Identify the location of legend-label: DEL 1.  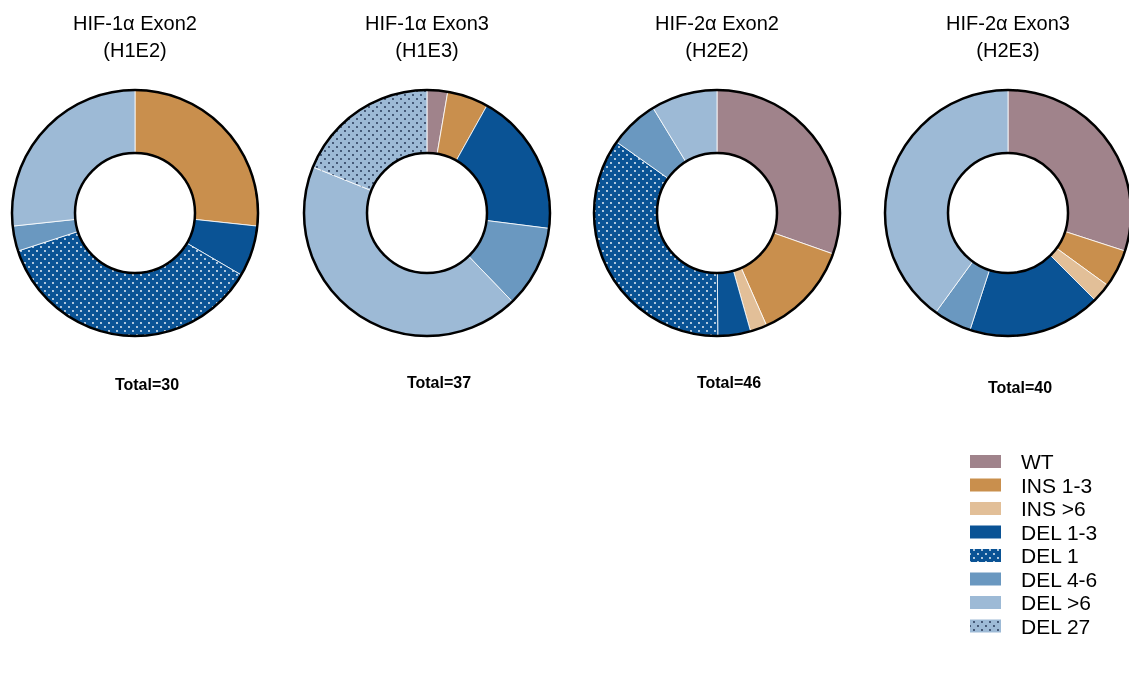
(1050, 555).